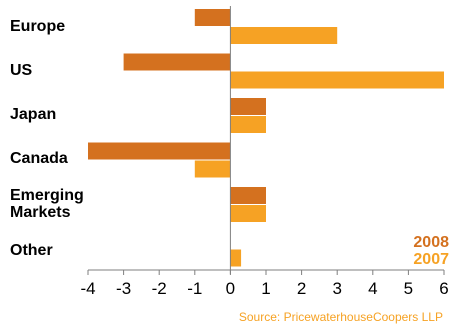 The image size is (451, 327). Describe the element at coordinates (443, 288) in the screenshot. I see `x-tick-label: 6` at that location.